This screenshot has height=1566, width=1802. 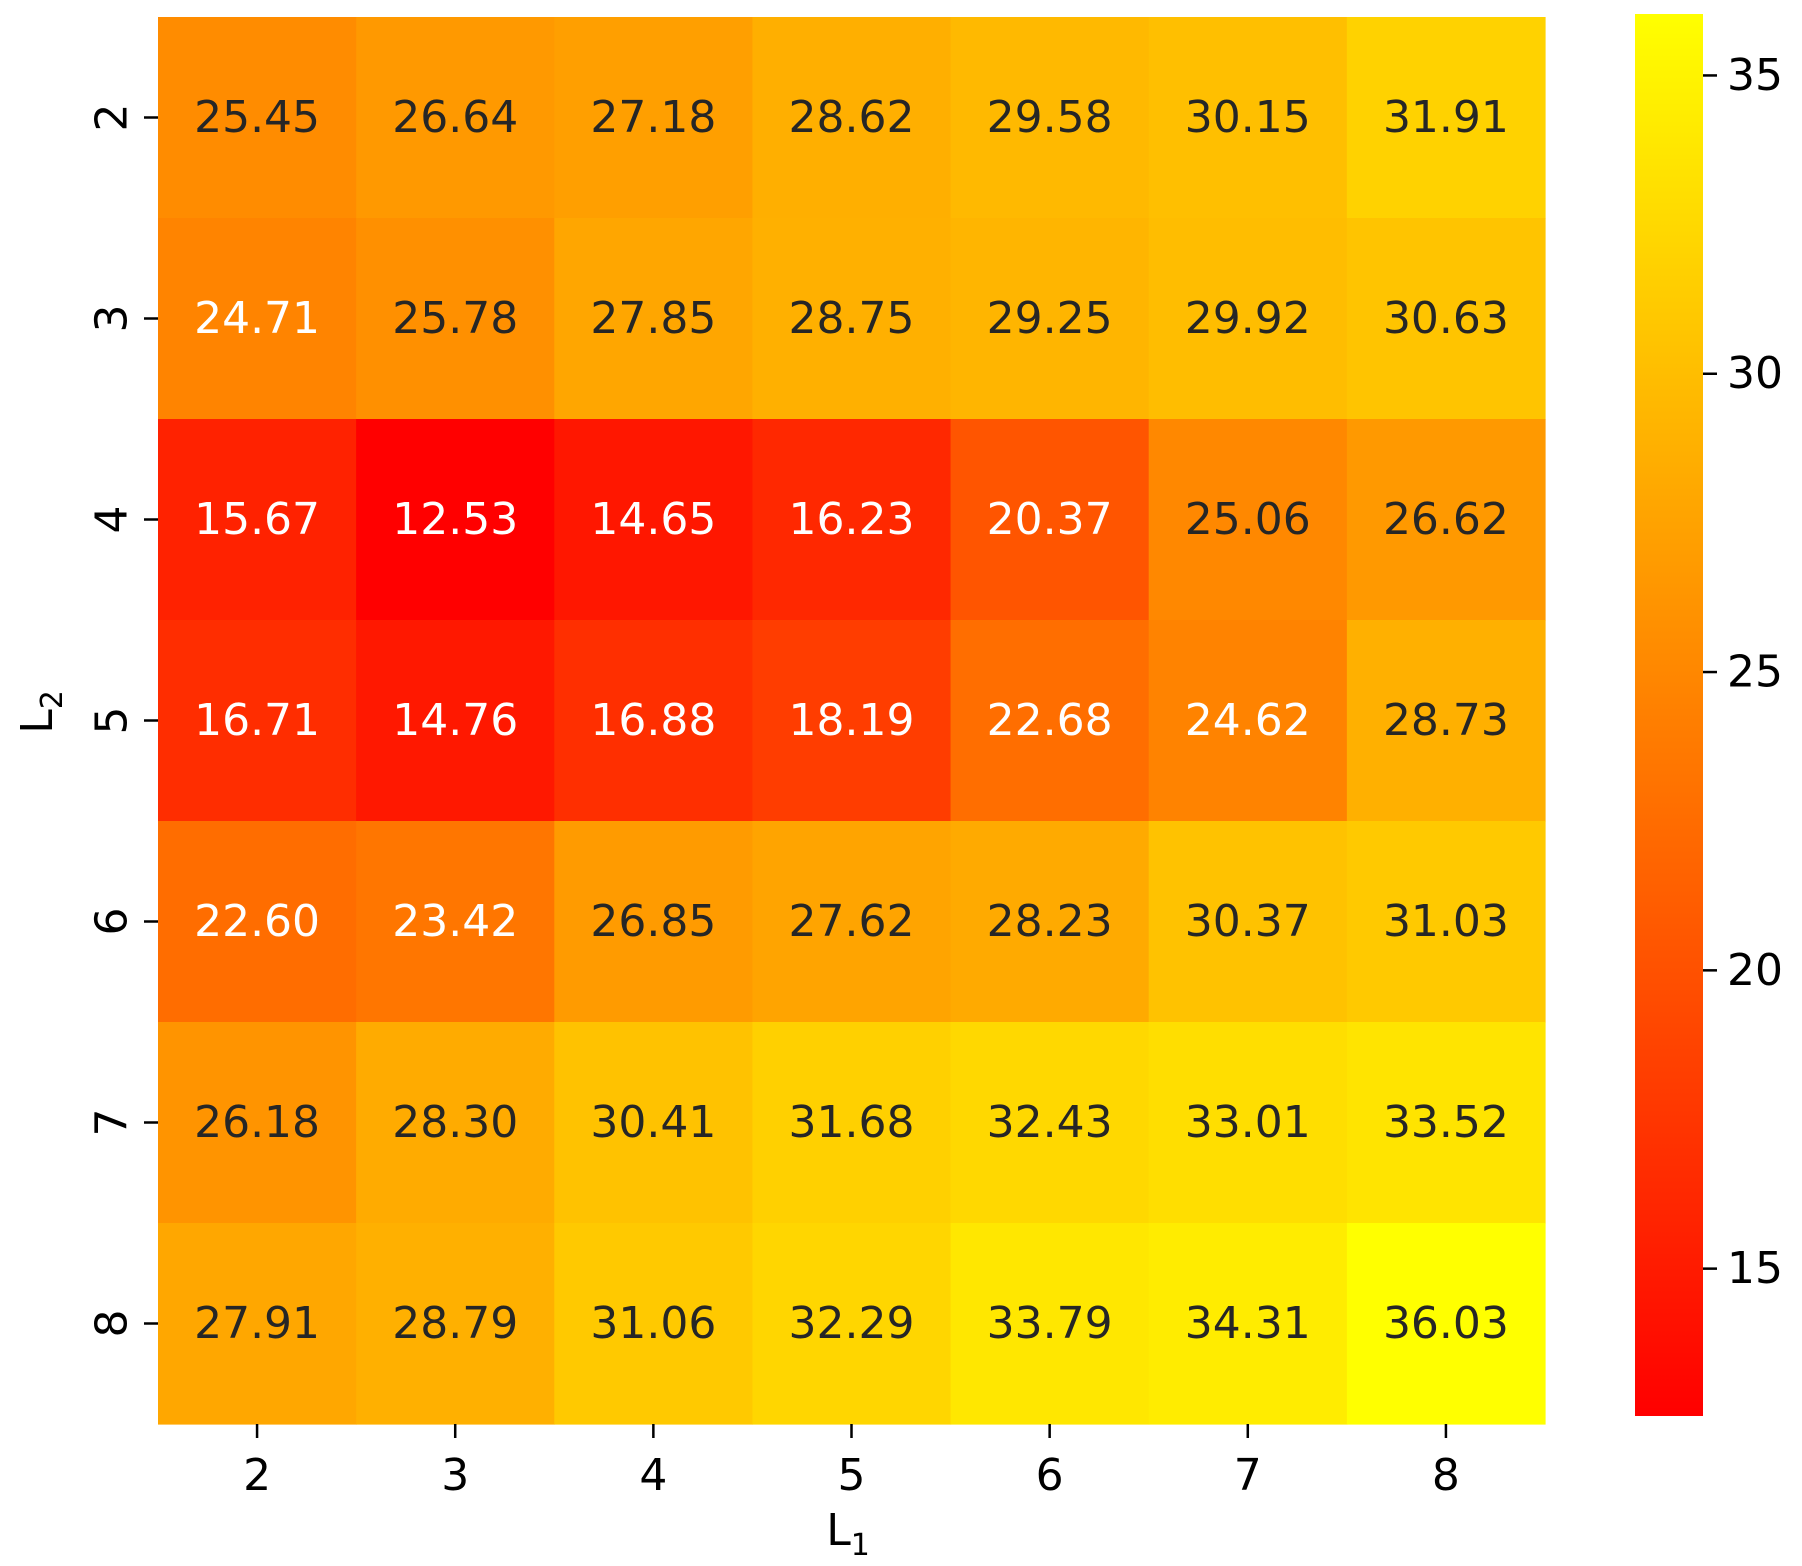 I want to click on colorbar-tick-label: 35, so click(x=1755, y=75).